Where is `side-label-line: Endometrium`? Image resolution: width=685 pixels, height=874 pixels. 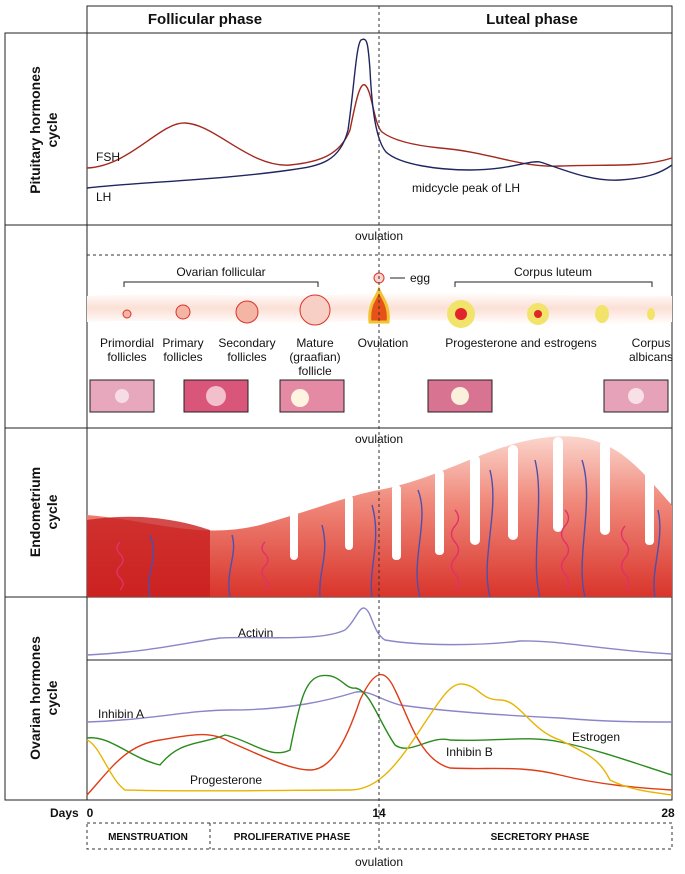
side-label-line: Endometrium is located at coordinates (35, 512).